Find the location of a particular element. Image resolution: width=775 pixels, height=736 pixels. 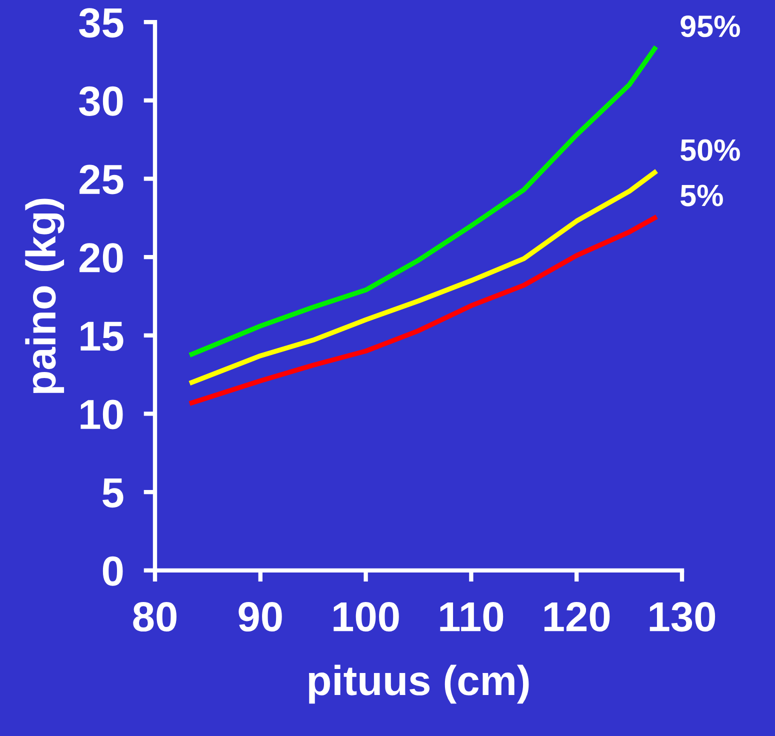

y-tick-label: 10 is located at coordinates (101, 415).